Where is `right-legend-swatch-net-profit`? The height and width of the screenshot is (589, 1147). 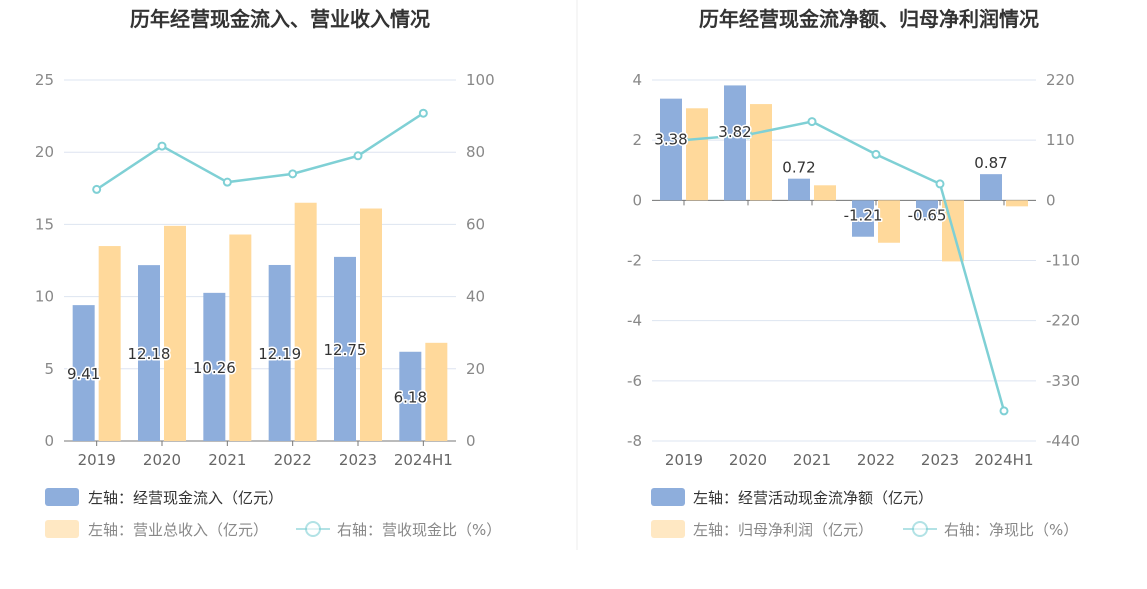 right-legend-swatch-net-profit is located at coordinates (668, 529).